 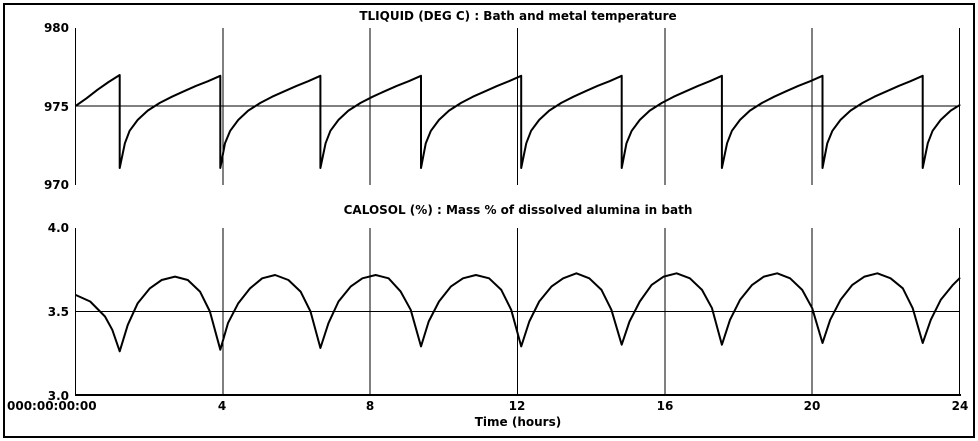 What do you see at coordinates (58, 228) in the screenshot?
I see `calosol-ytick-4.0: 4.0` at bounding box center [58, 228].